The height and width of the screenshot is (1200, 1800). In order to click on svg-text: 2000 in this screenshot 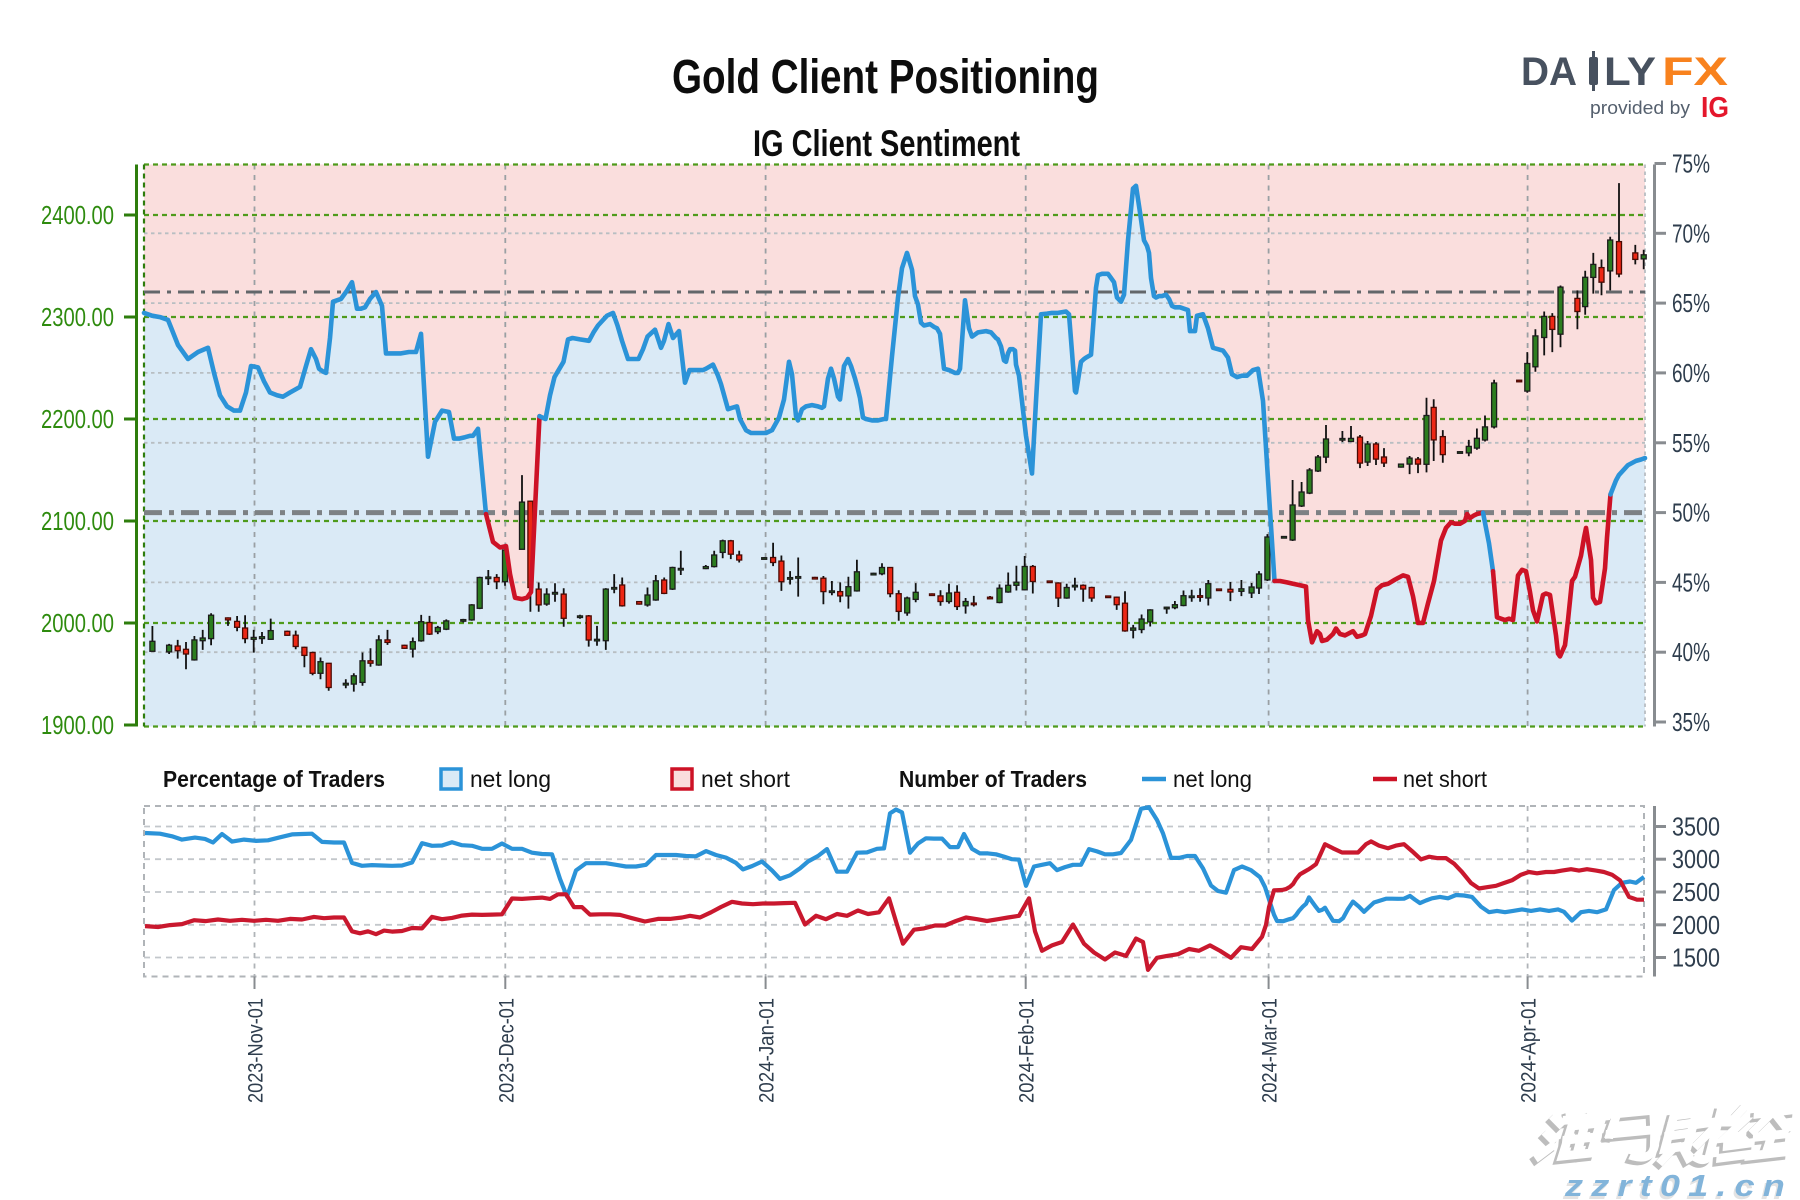, I will do `click(1696, 925)`.